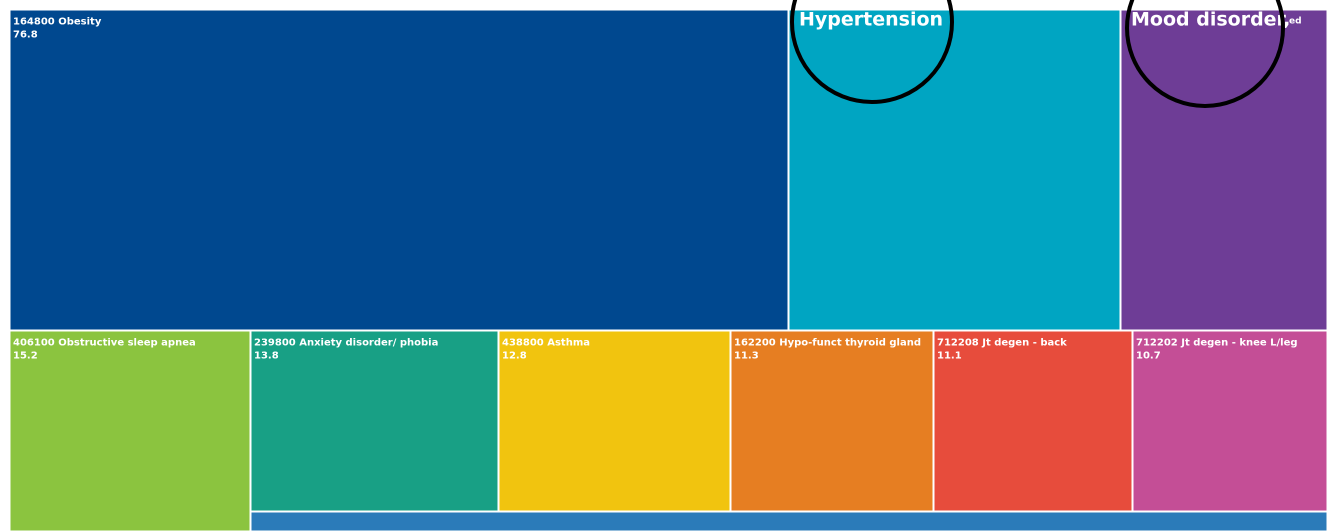  I want to click on tile-value: 76.8, so click(25, 34).